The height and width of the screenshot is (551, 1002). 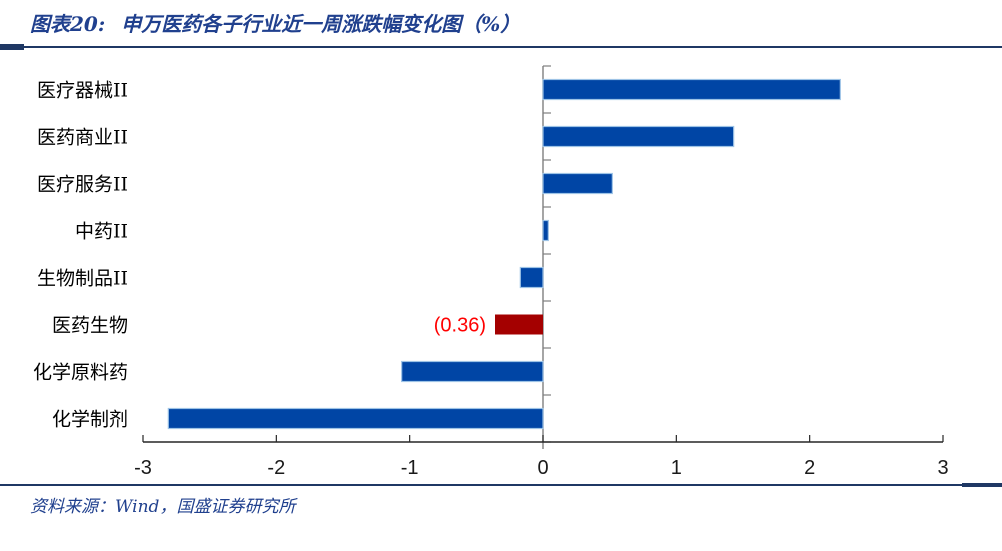 I want to click on category-label: 医疗器械II, so click(x=82, y=91).